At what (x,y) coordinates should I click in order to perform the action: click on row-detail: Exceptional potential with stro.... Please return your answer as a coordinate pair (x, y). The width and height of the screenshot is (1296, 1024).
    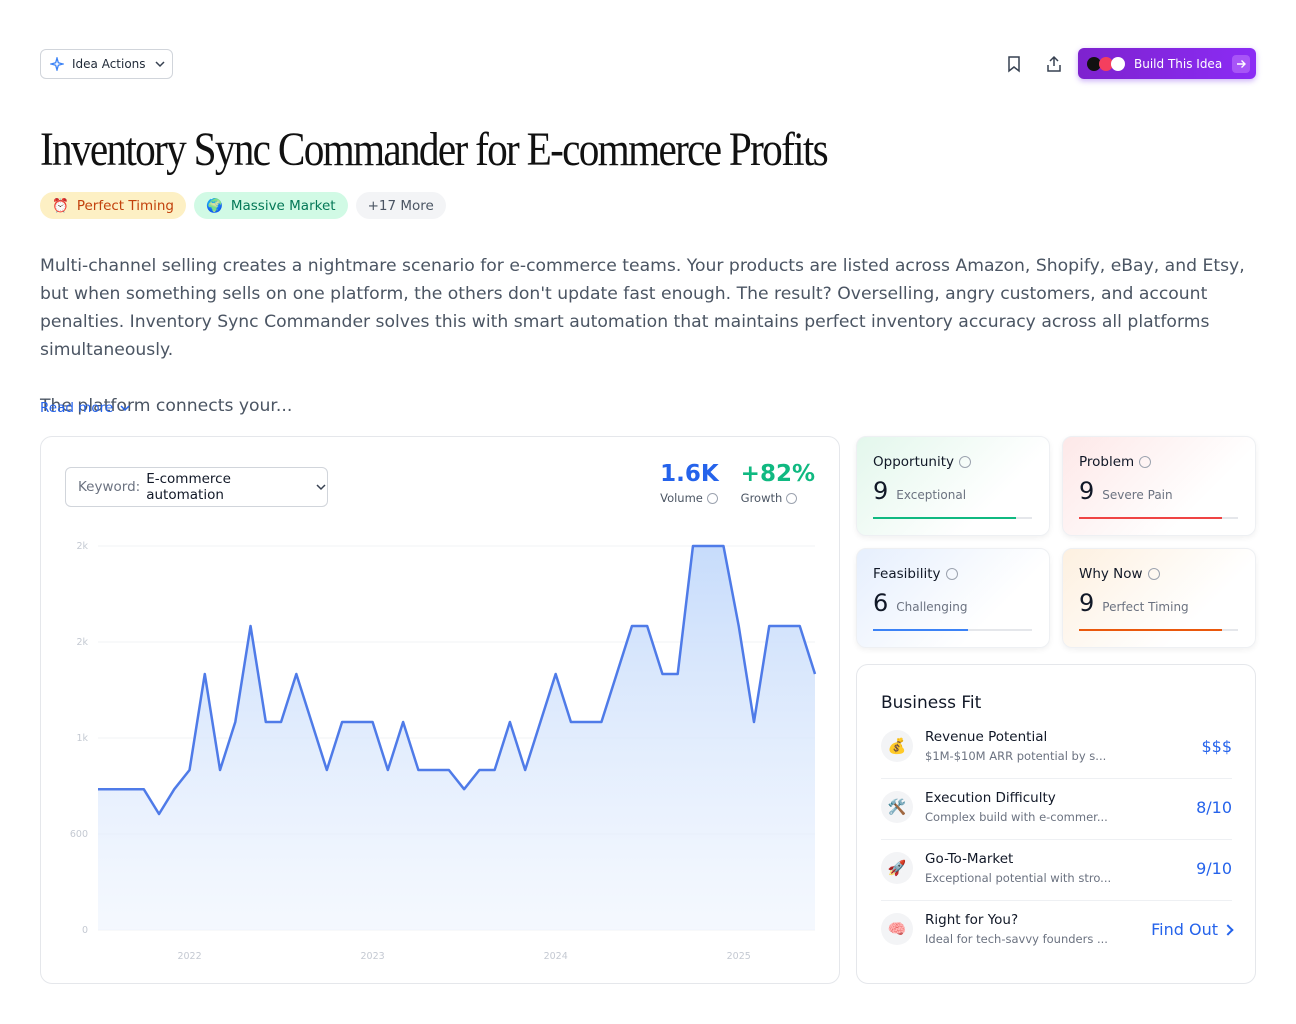
    Looking at the image, I should click on (1018, 878).